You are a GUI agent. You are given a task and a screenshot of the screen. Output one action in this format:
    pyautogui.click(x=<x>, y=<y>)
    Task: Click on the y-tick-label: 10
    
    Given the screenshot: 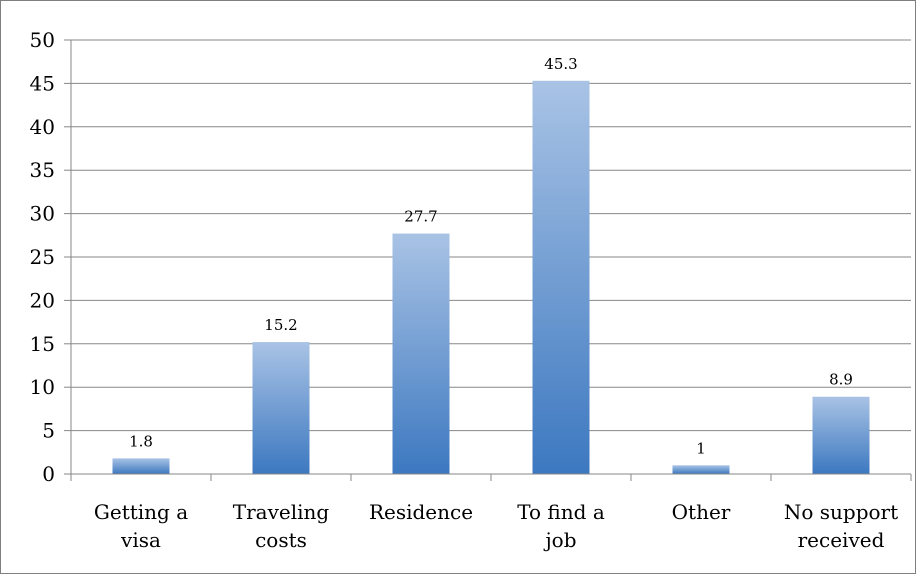 What is the action you would take?
    pyautogui.click(x=42, y=387)
    